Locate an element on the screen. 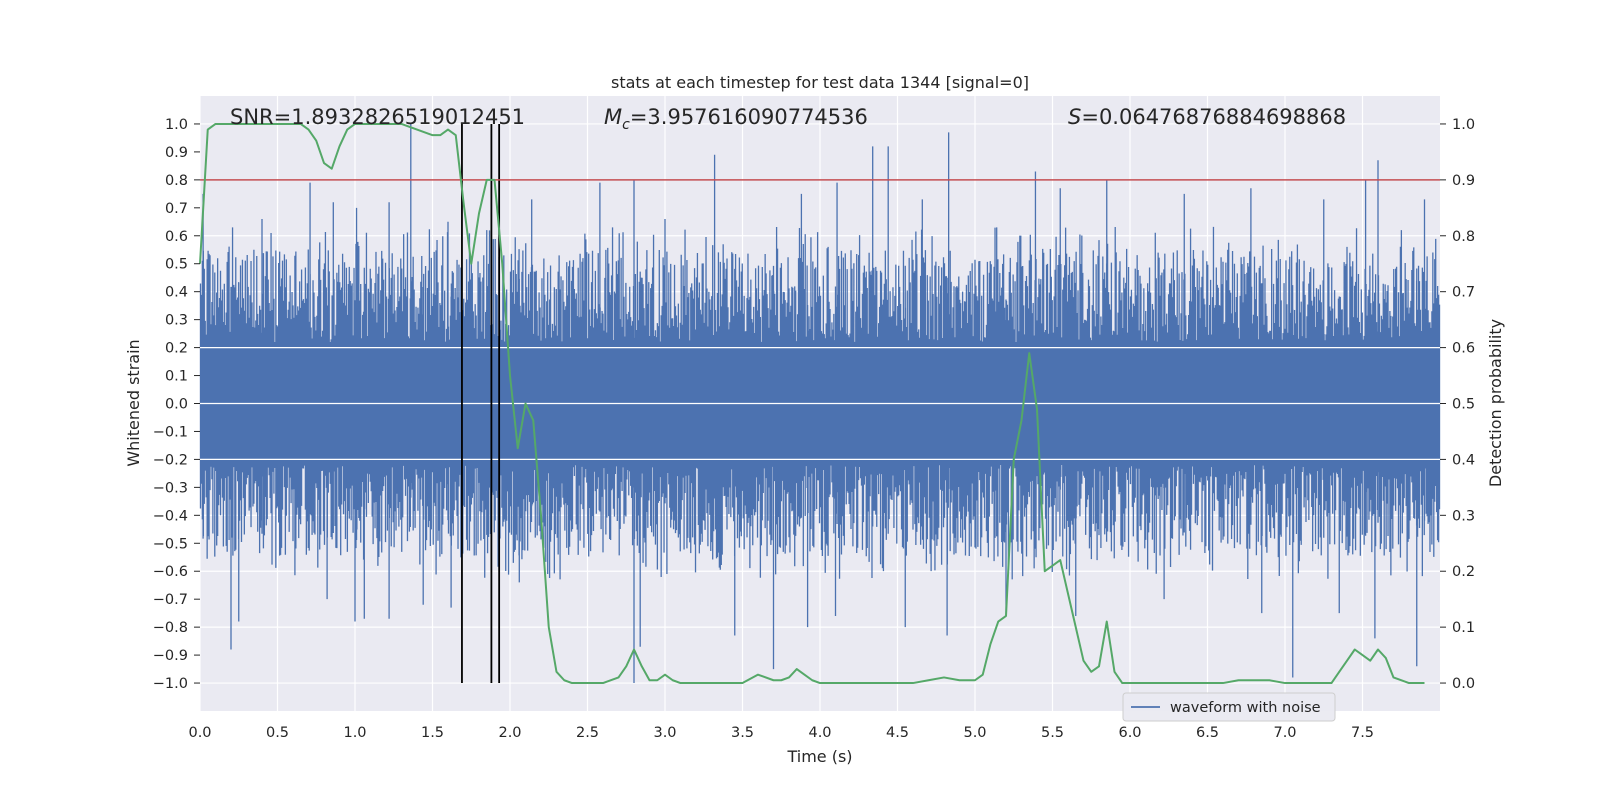 The width and height of the screenshot is (1600, 805). x-tick-label-5: 2.5 is located at coordinates (587, 733).